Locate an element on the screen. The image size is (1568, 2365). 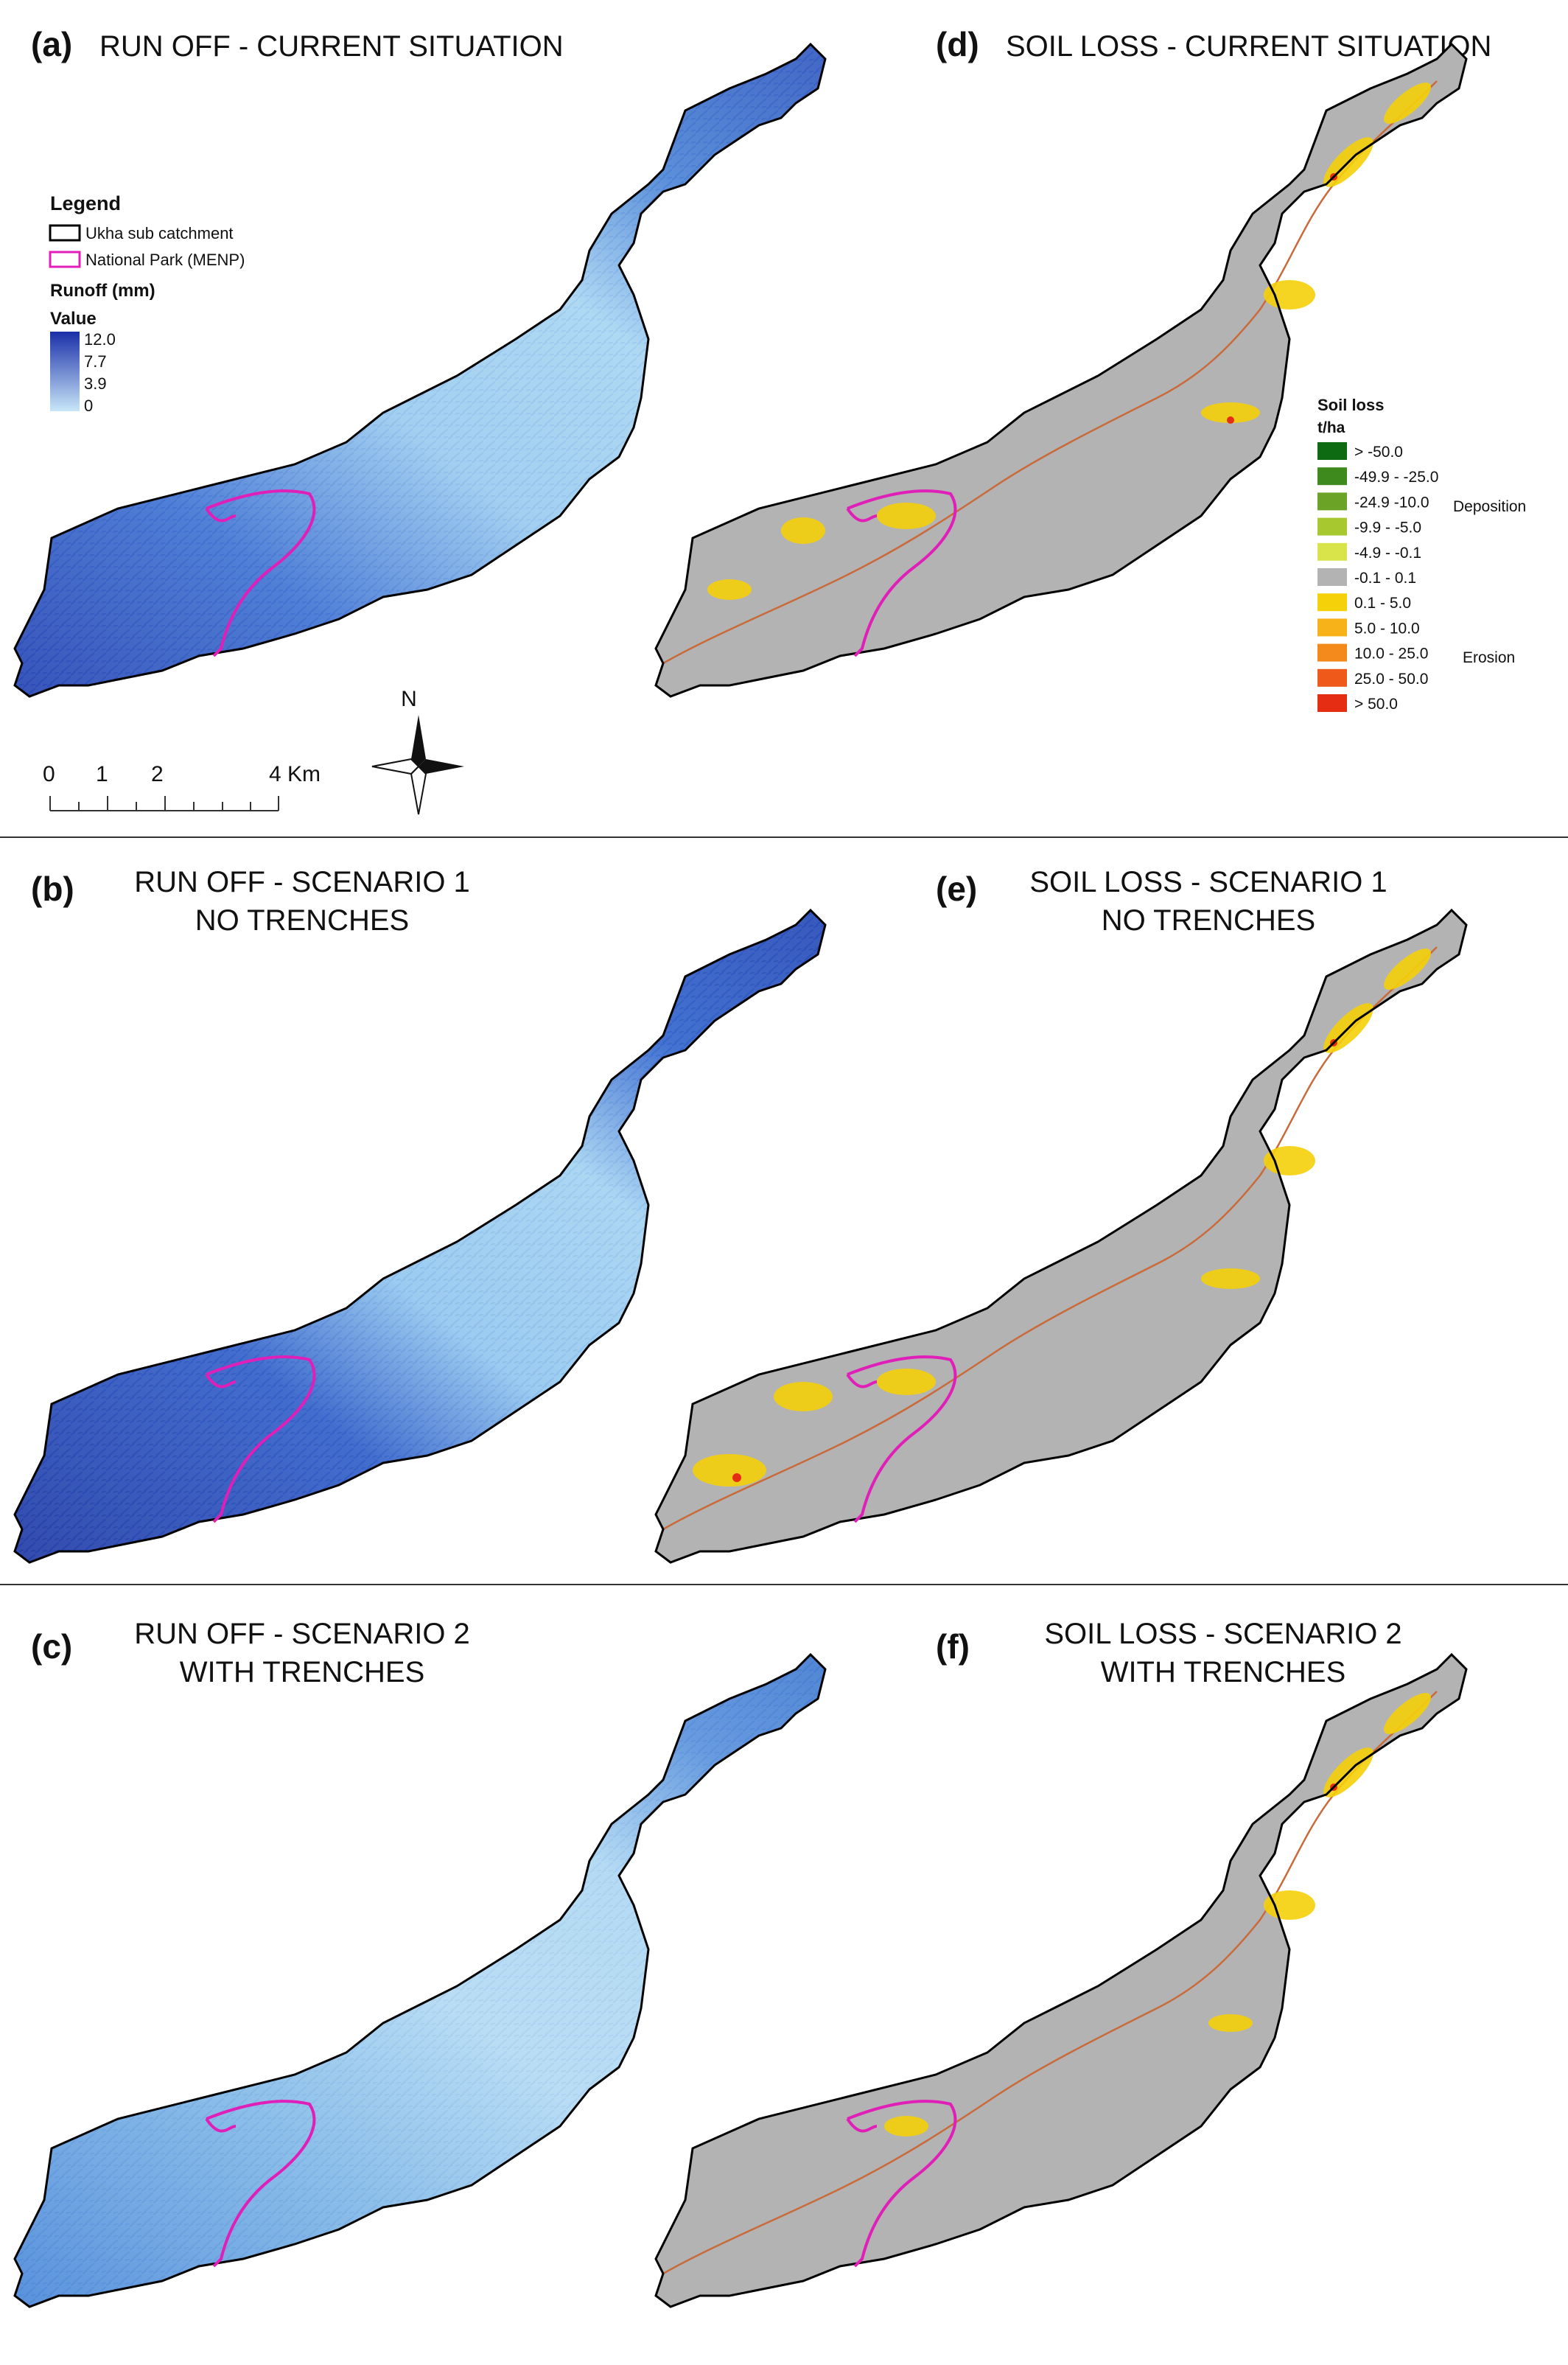
legend-runoff-label: Runoff (mm) is located at coordinates (102, 291).